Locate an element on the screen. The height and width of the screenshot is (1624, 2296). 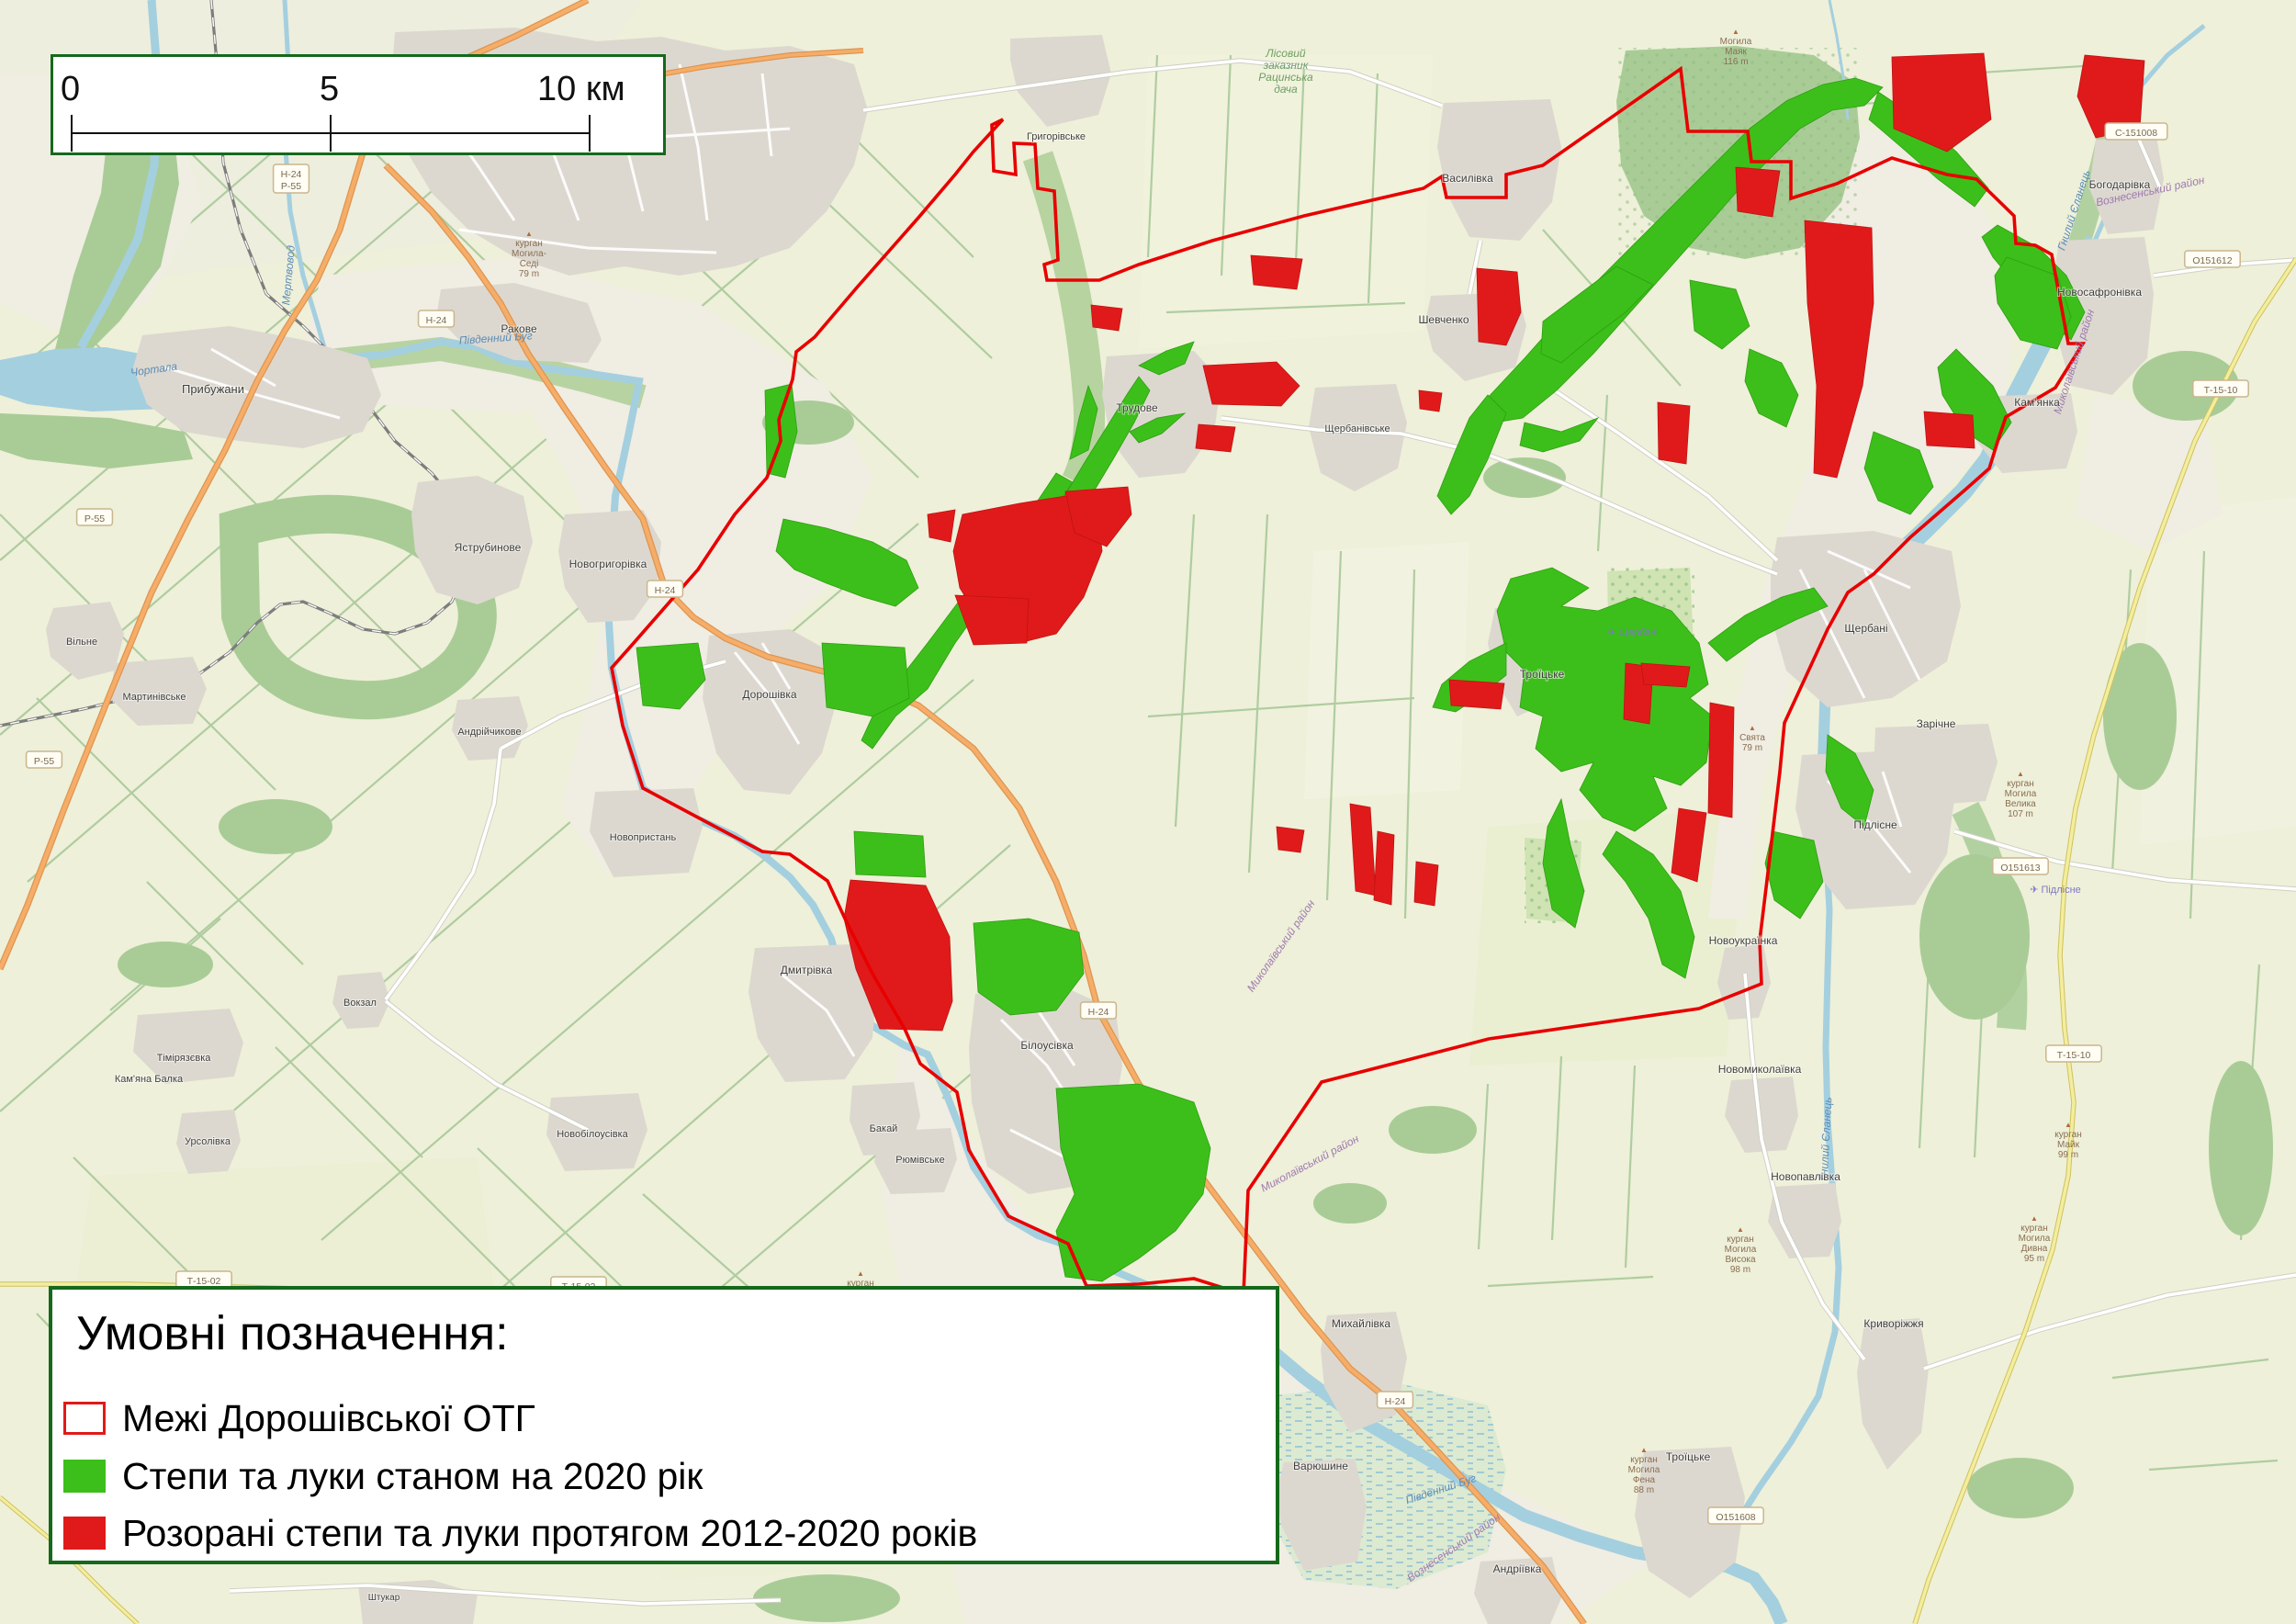
road-shield-label: О151612 is located at coordinates (2212, 260).